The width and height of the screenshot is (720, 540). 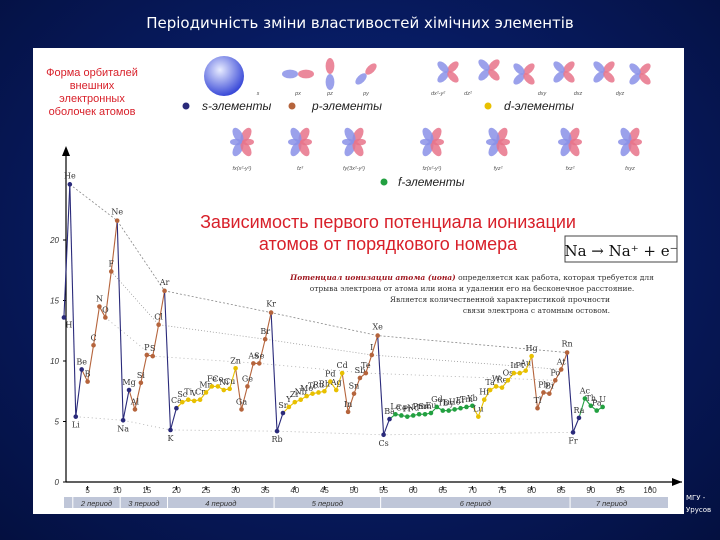 What do you see at coordinates (117, 490) in the screenshot?
I see `x-tick-label: 10` at bounding box center [117, 490].